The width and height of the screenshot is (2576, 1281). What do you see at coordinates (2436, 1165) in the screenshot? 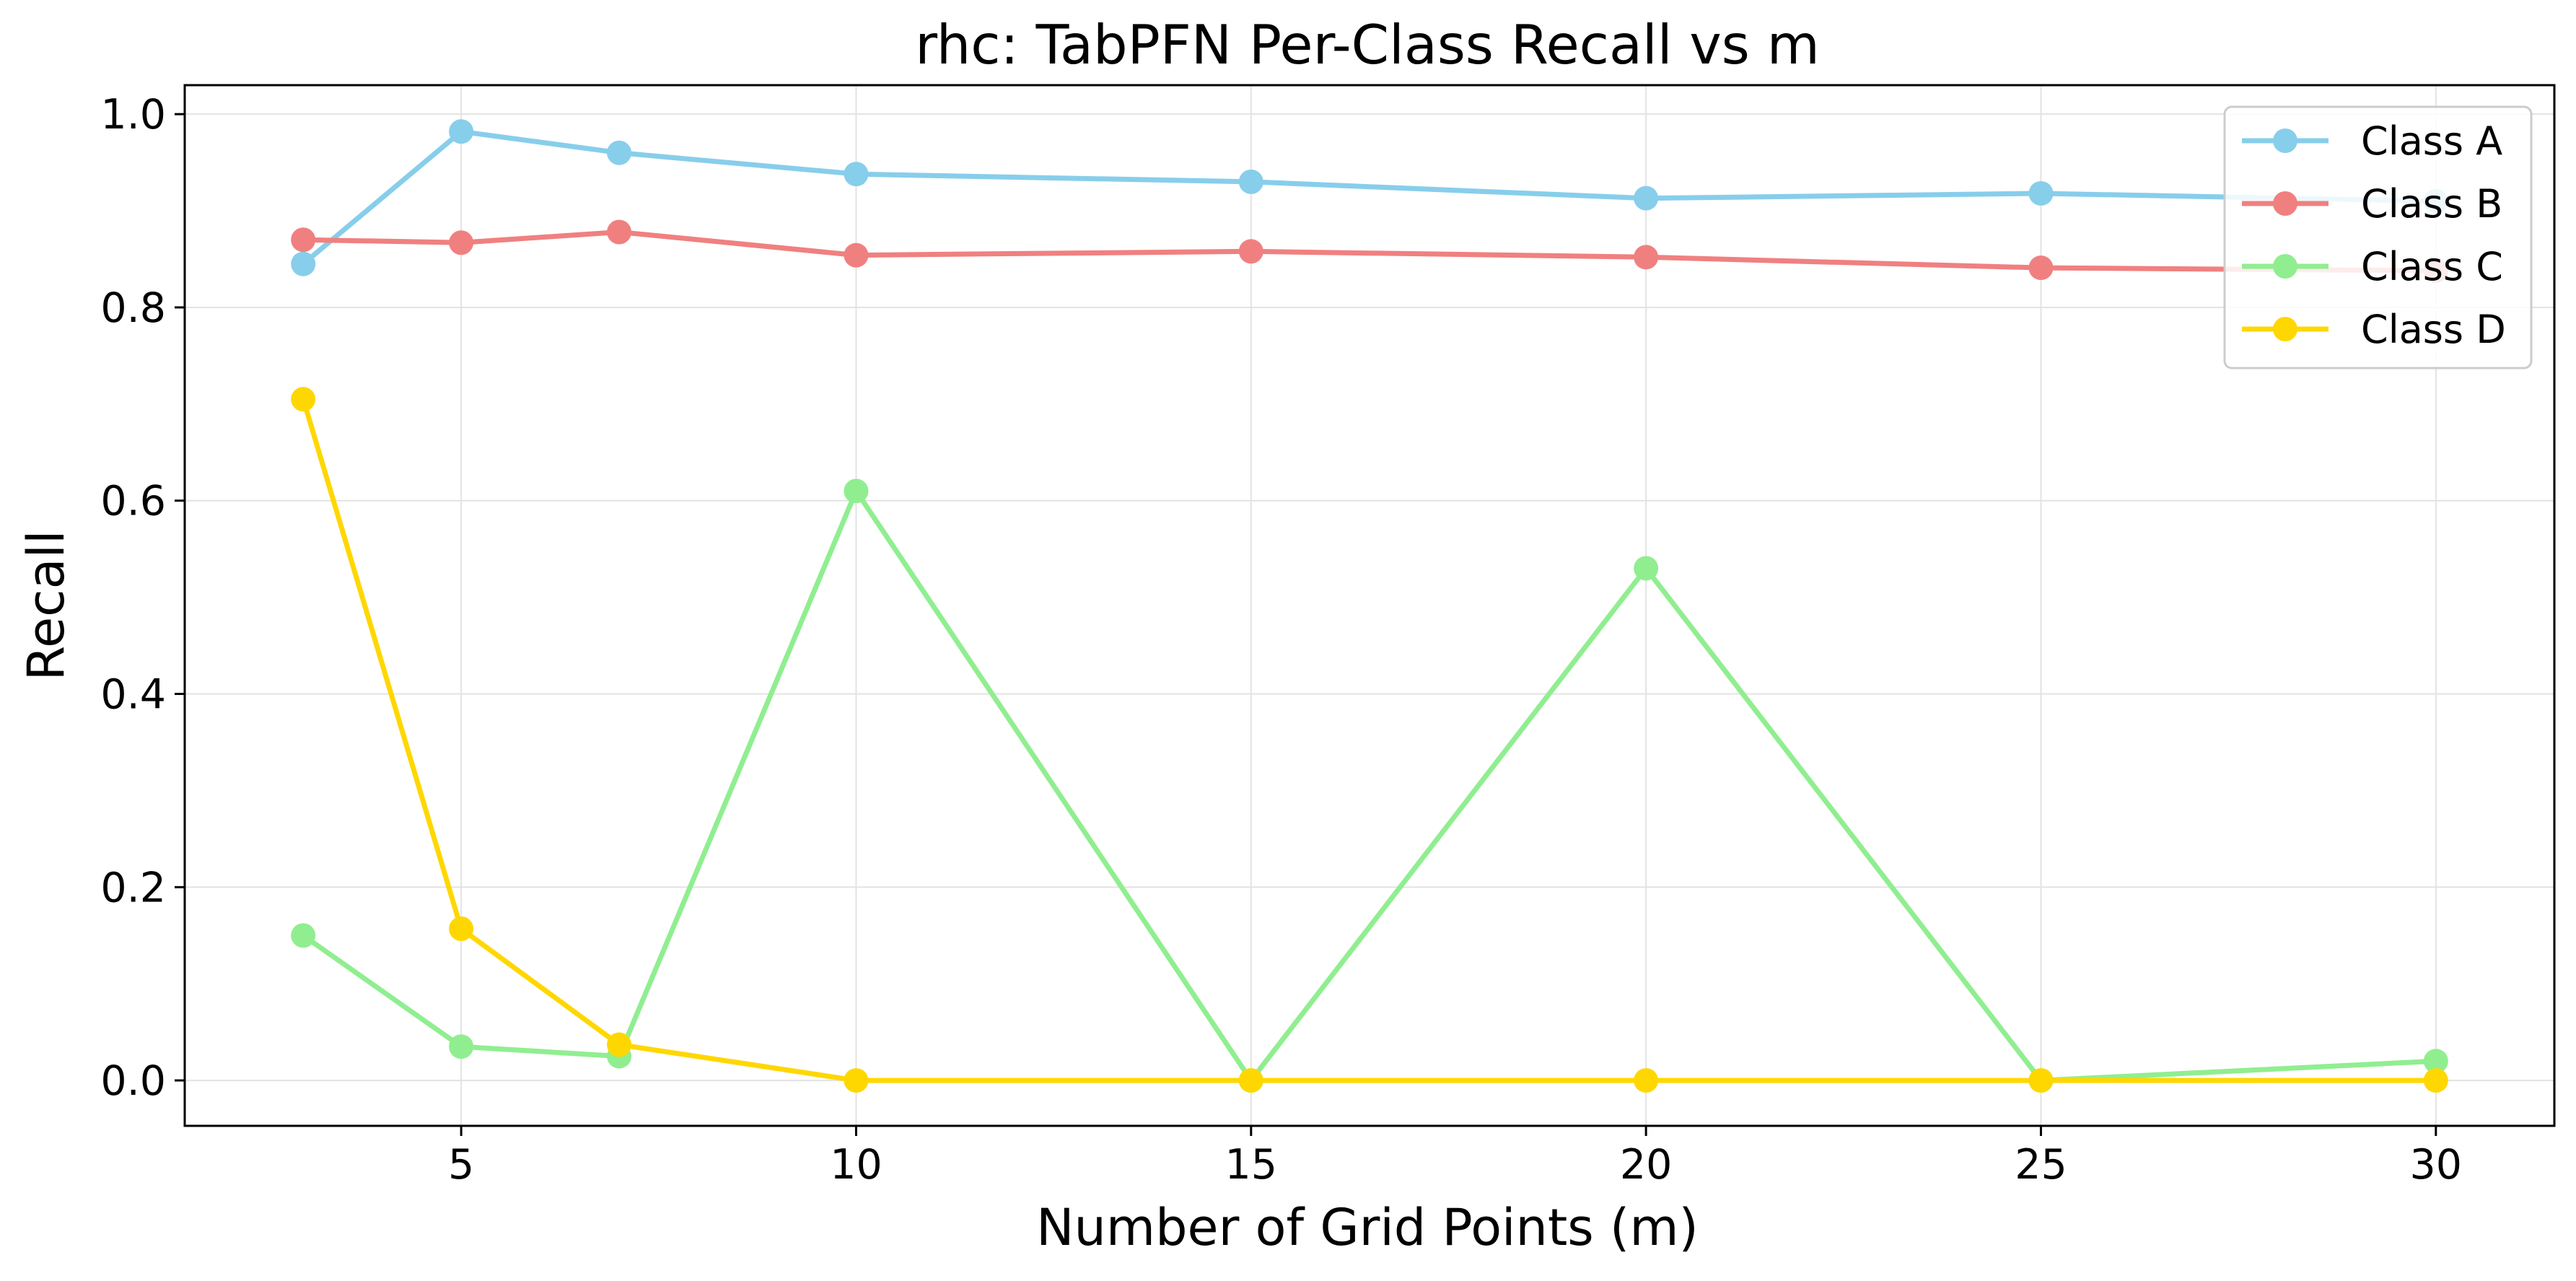
I see `x-tick-label: 30` at bounding box center [2436, 1165].